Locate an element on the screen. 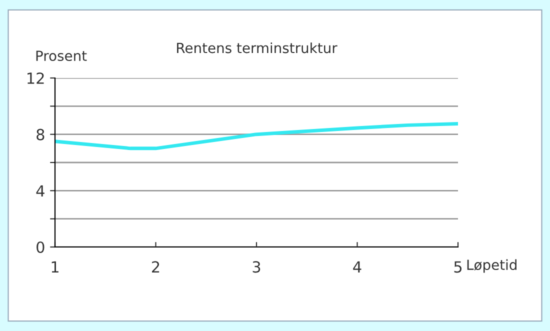 This screenshot has height=331, width=550. x-tick-label: 1 is located at coordinates (55, 266).